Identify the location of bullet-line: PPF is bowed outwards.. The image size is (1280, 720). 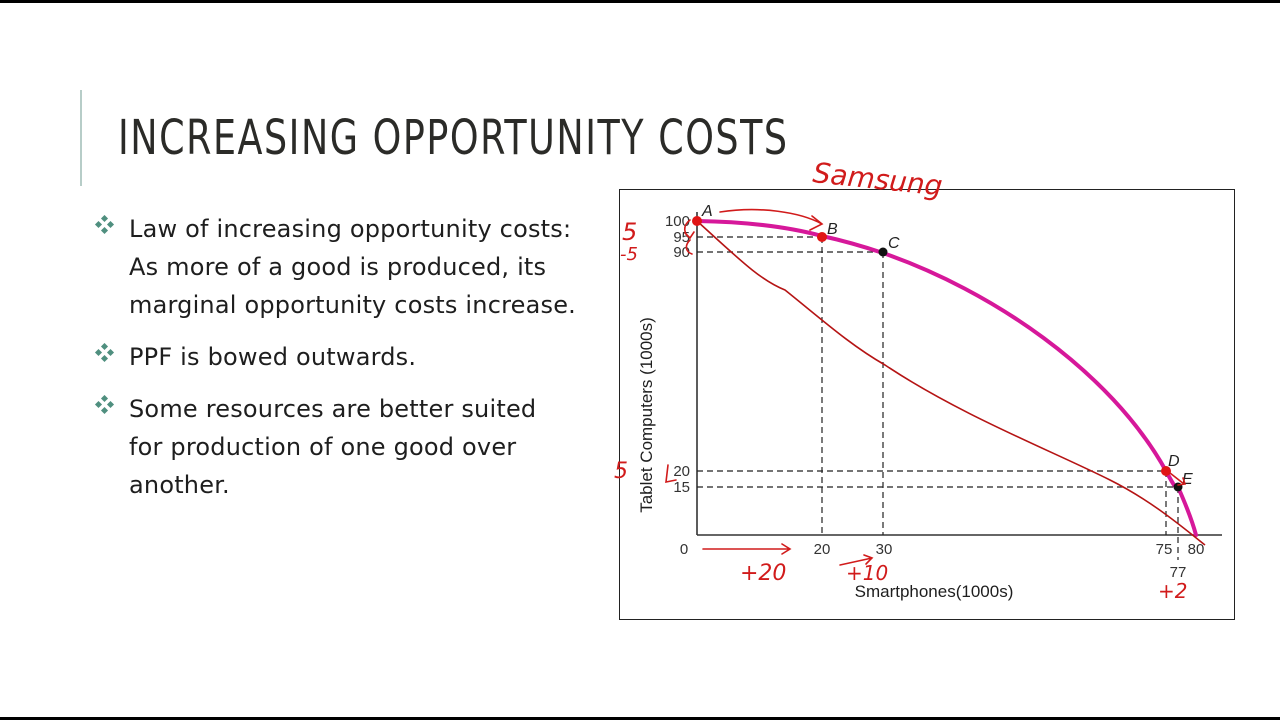
(273, 357).